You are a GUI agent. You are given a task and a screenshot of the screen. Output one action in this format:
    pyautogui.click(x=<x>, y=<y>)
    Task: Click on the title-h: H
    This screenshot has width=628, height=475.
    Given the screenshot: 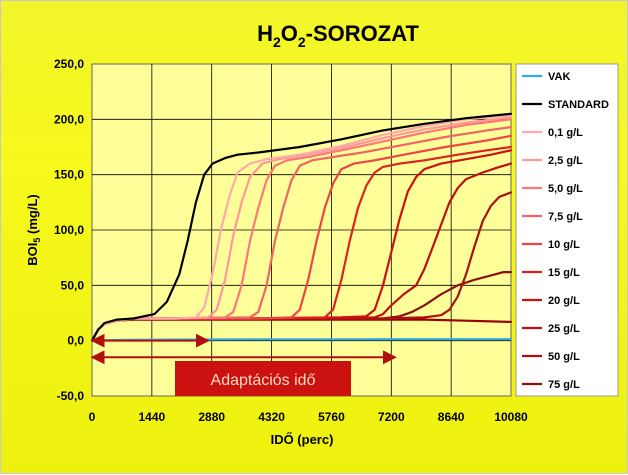 What is the action you would take?
    pyautogui.click(x=265, y=33)
    